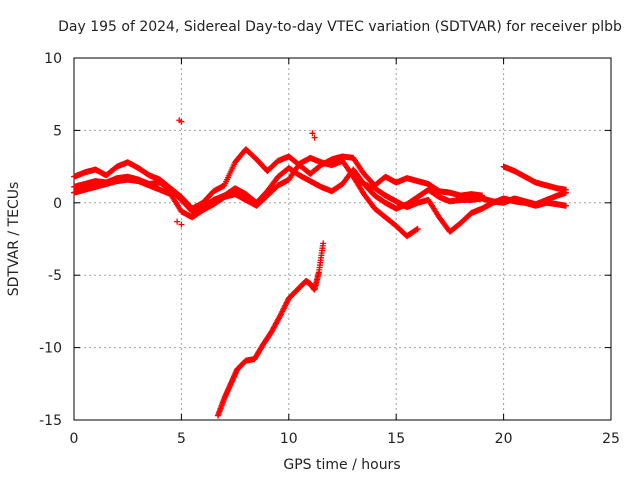 This screenshot has width=640, height=480. Describe the element at coordinates (504, 439) in the screenshot. I see `x-tick-label: 20` at that location.